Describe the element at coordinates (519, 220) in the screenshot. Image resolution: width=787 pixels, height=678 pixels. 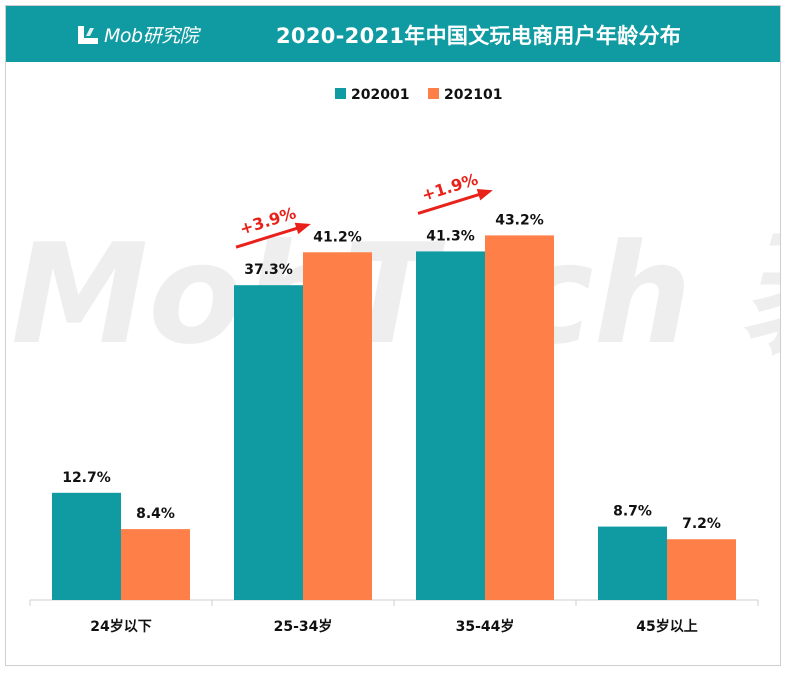
I see `data-label: 43.2%` at that location.